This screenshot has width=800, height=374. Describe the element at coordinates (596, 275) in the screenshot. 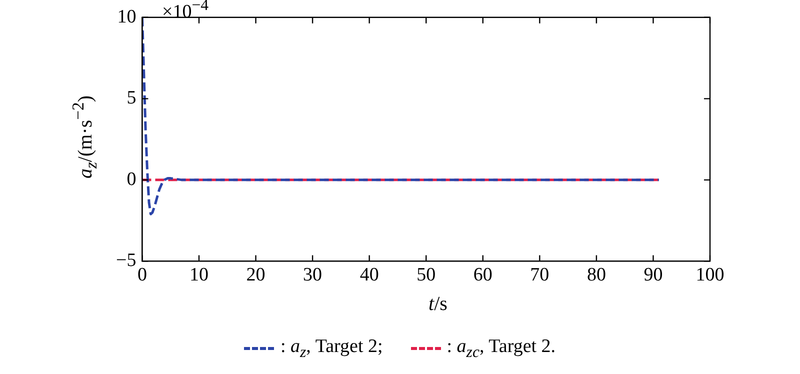

I see `x-tick-label: 80` at that location.